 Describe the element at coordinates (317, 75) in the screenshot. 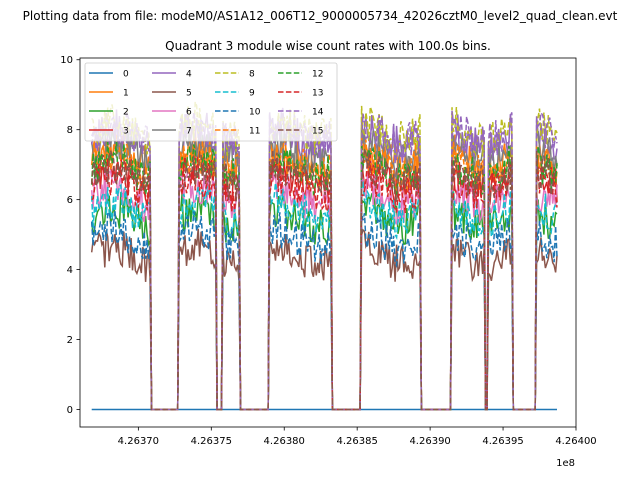

I see `legend-label: 12` at that location.